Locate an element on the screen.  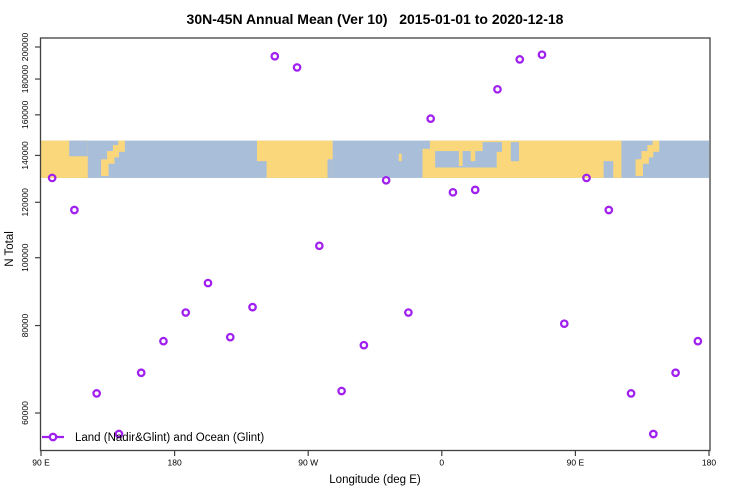
map-land-japan-sw is located at coordinates (105, 168).